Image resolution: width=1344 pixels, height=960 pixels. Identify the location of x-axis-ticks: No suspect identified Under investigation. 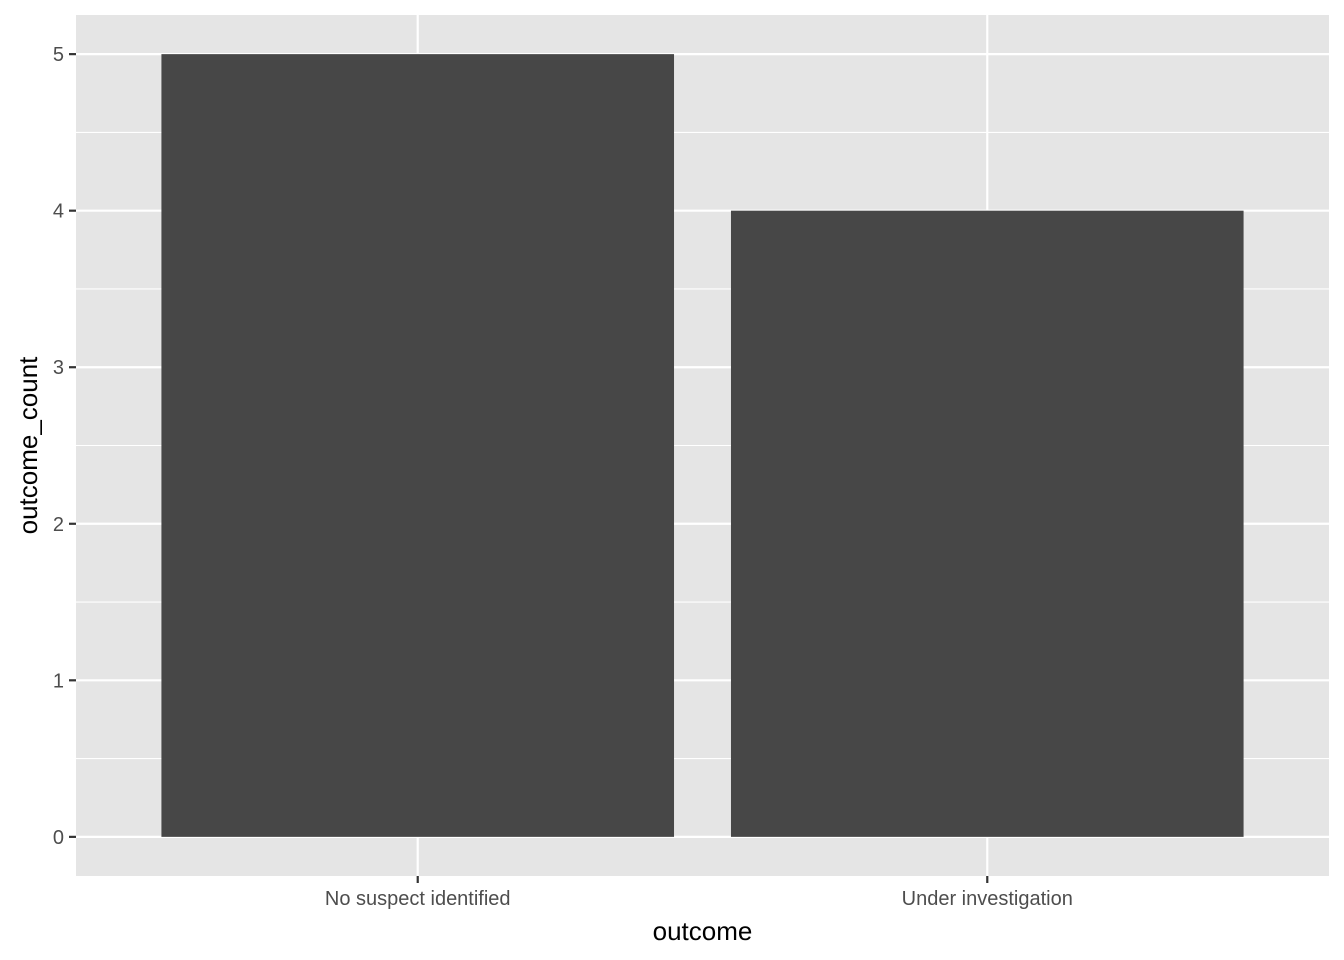
(699, 893).